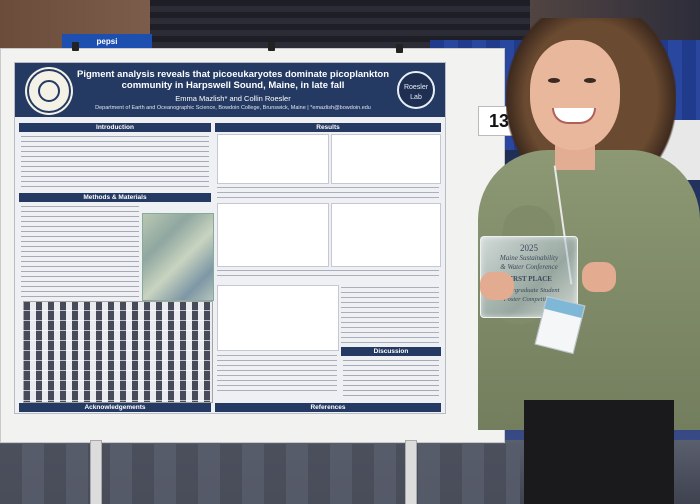 The height and width of the screenshot is (504, 700). What do you see at coordinates (529, 290) in the screenshot?
I see `award-category: Undergraduate Student` at bounding box center [529, 290].